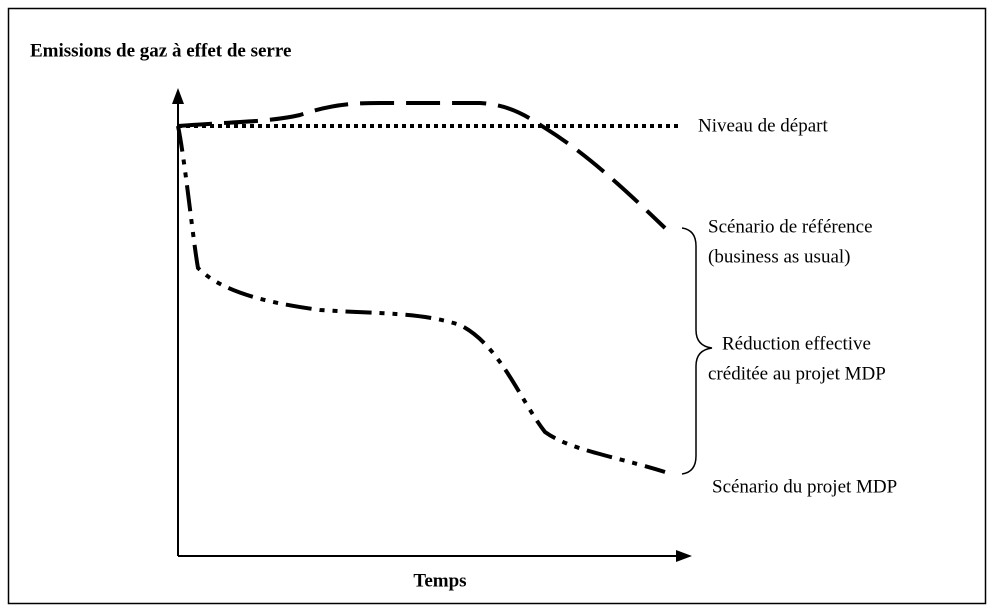  What do you see at coordinates (796, 343) in the screenshot?
I see `reduction-label: Réduction effective` at bounding box center [796, 343].